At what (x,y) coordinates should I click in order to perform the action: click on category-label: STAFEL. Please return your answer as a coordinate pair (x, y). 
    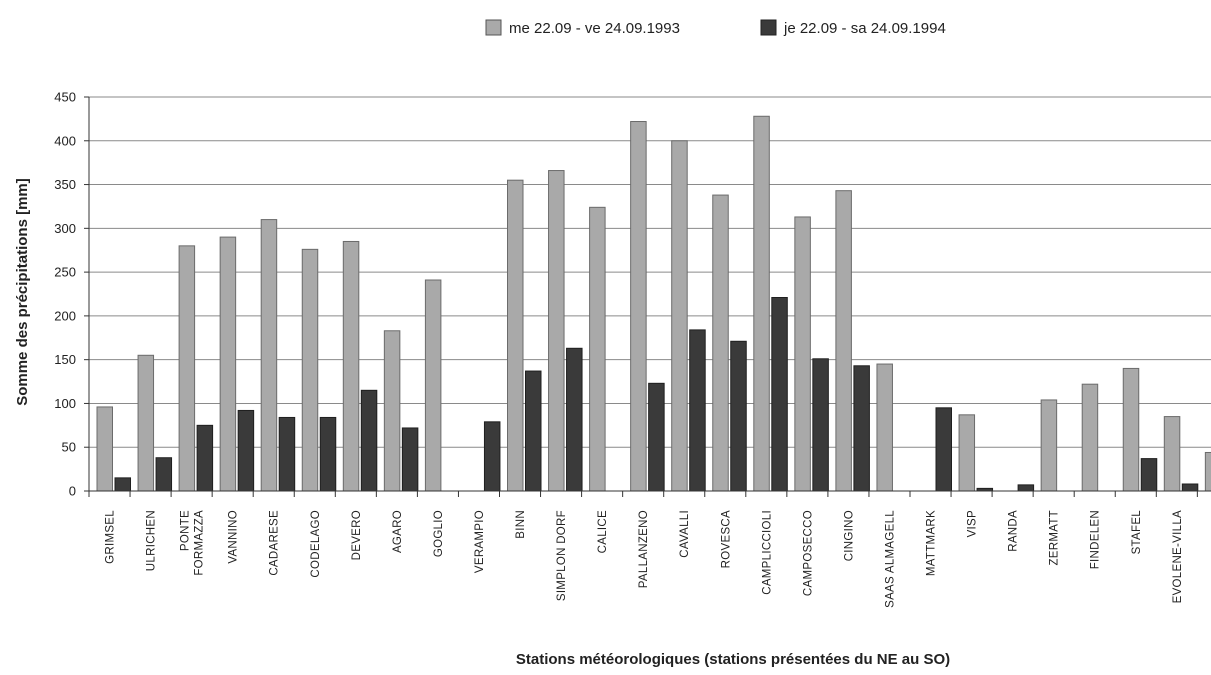
    Looking at the image, I should click on (1137, 532).